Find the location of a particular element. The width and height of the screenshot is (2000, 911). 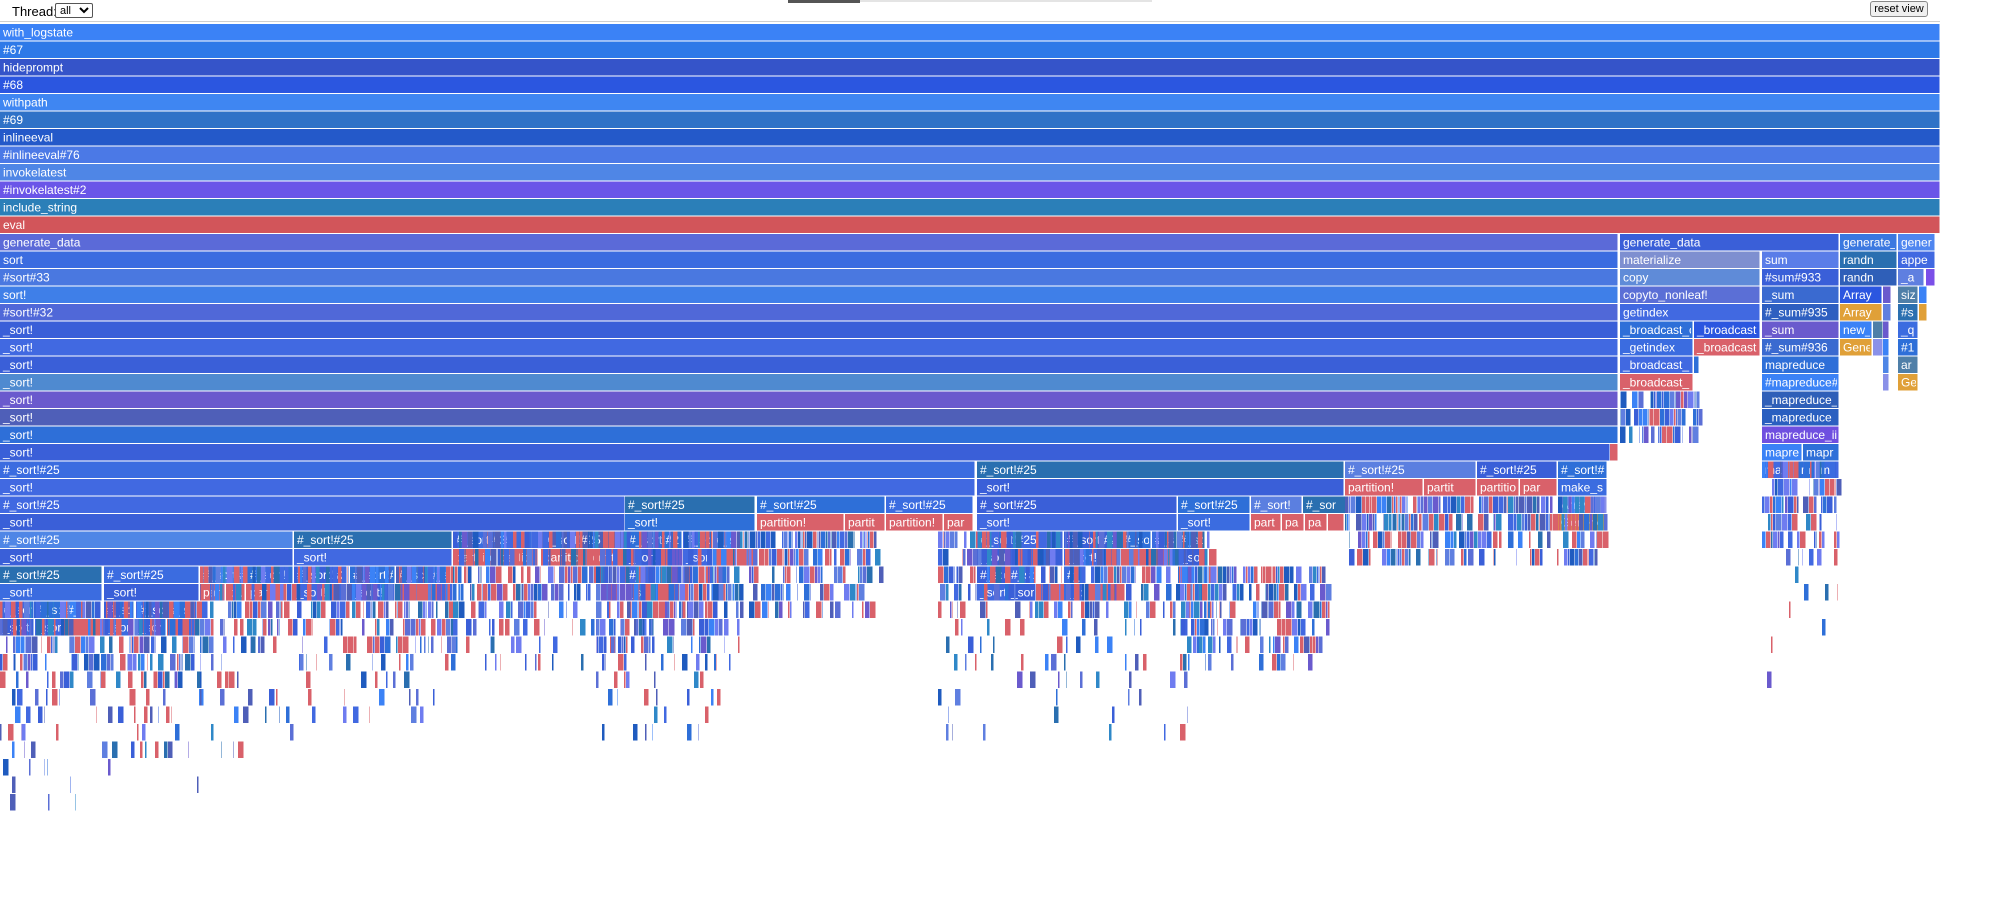

flame-frame: partitio is located at coordinates (1498, 487).